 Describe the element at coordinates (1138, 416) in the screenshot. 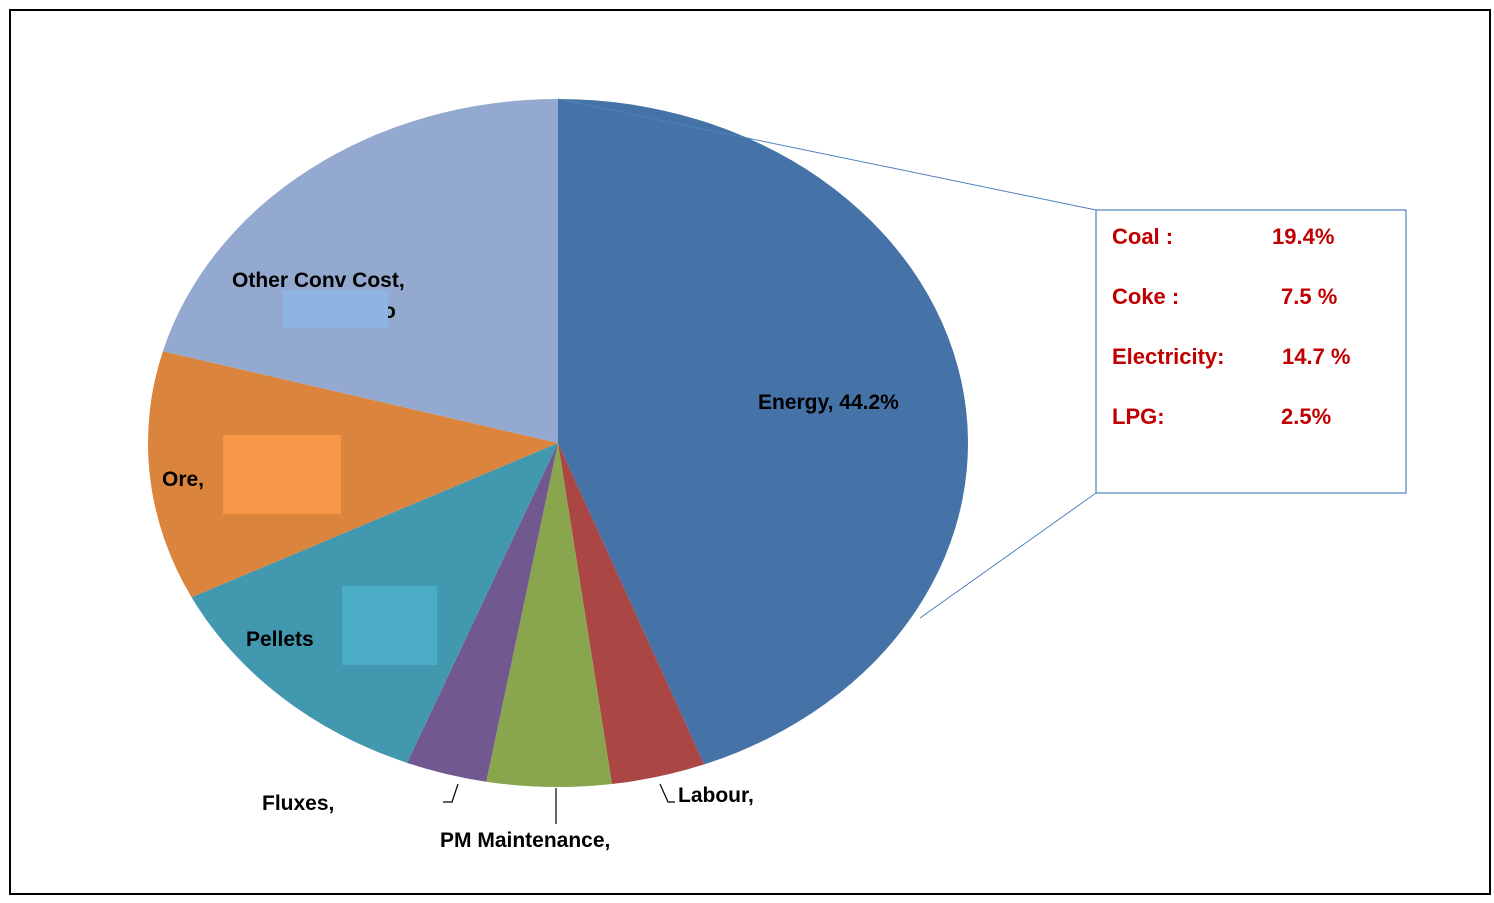

I see `breakdown-lpg-name: LPG:` at that location.